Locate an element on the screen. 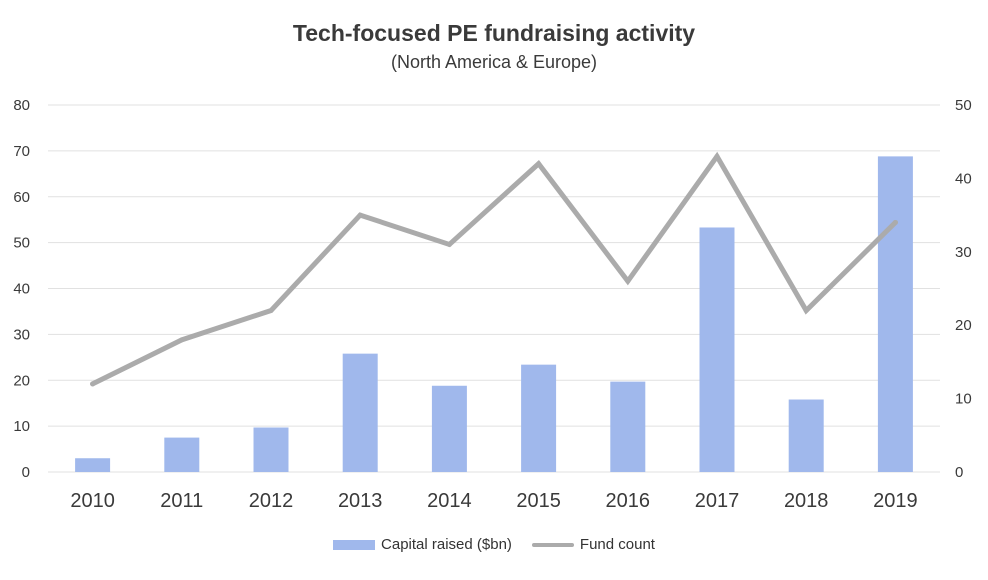  chart-title: Tech-focused PE fundraising activity is located at coordinates (494, 33).